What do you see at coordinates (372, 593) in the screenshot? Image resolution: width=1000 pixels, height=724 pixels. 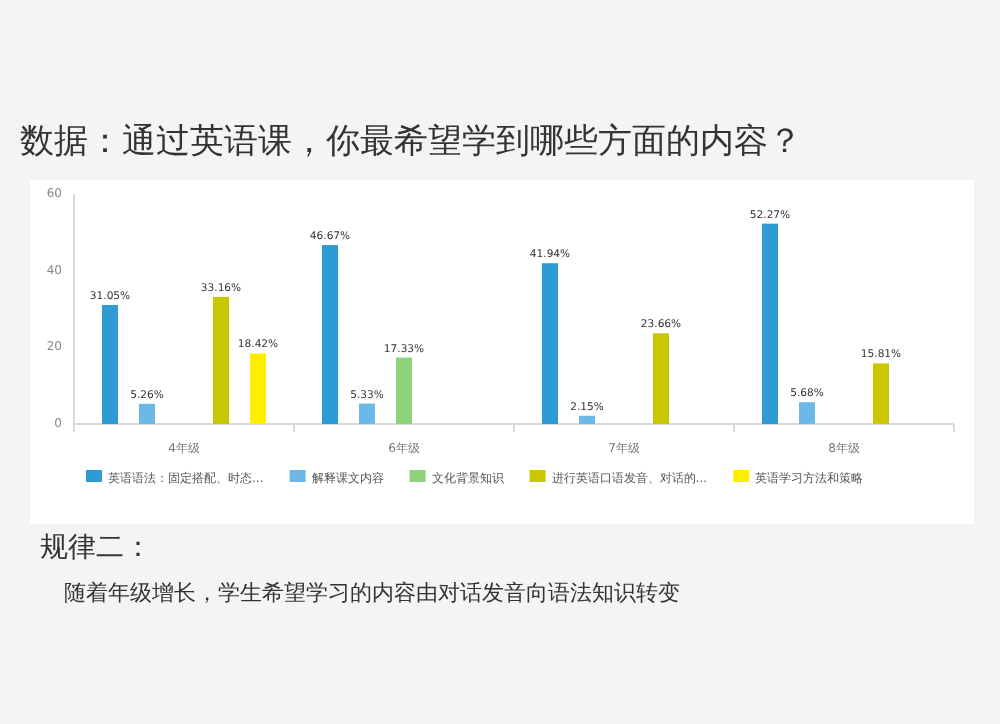 I see `text: 随着年级增长，学生希望学习的内容由对话发音向语法知识转变` at bounding box center [372, 593].